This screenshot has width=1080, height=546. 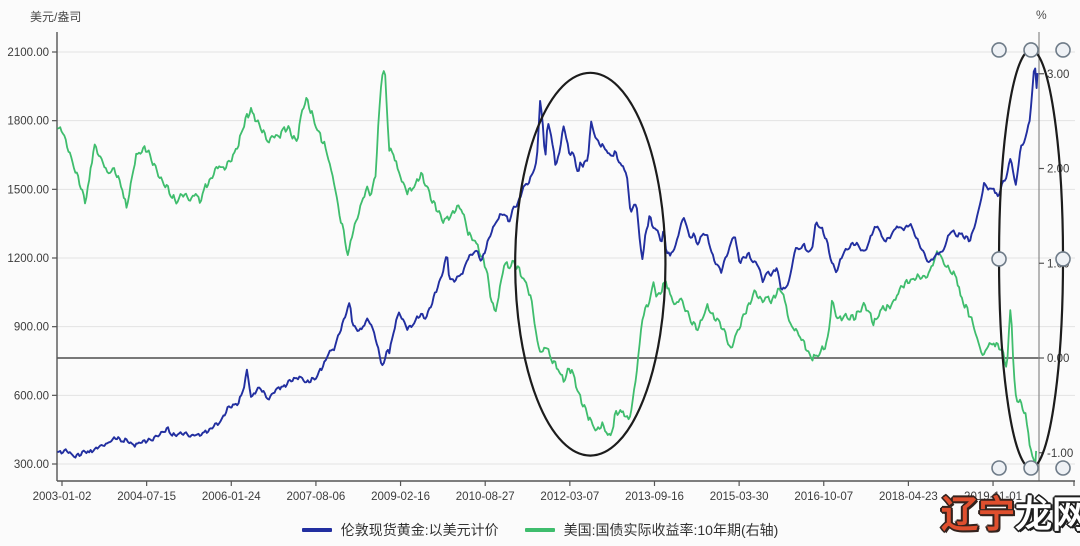 I want to click on watermark-red-part: 辽宁, so click(x=978, y=514).